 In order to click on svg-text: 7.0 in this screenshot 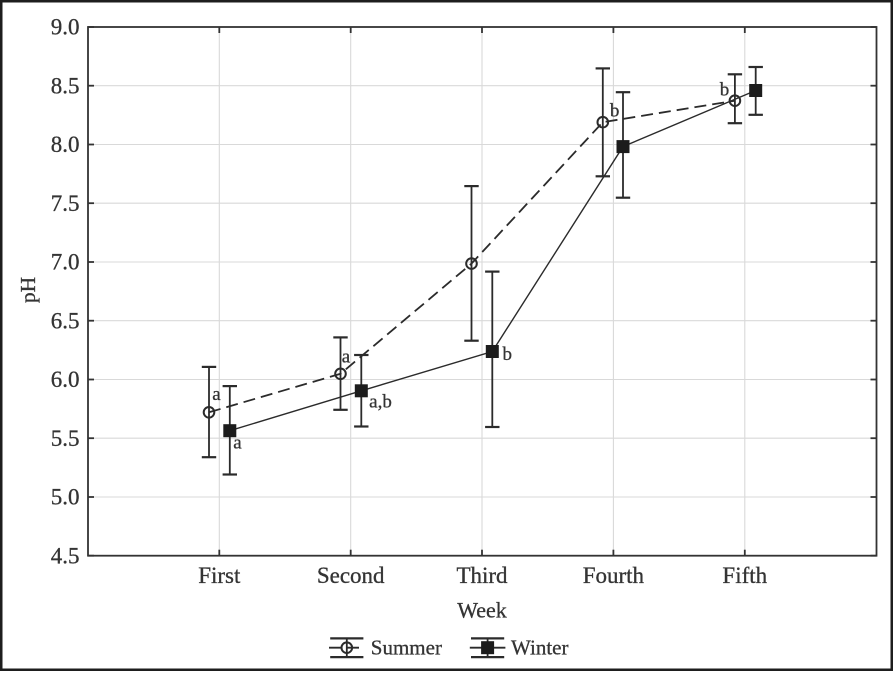, I will do `click(65, 262)`.